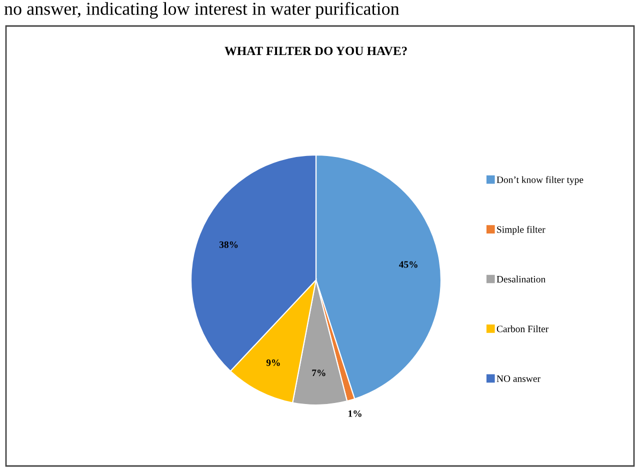 The image size is (641, 468). Describe the element at coordinates (518, 378) in the screenshot. I see `legend-label: NO answer` at that location.